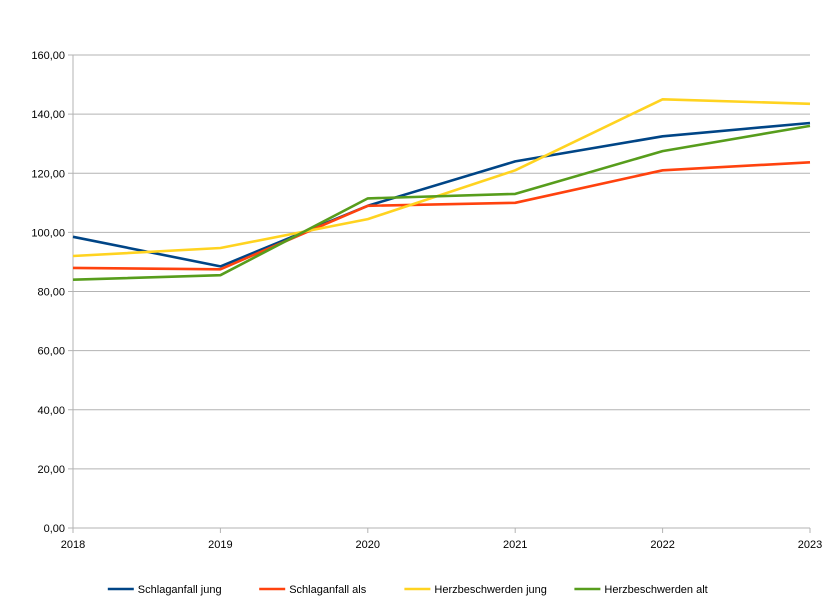  Describe the element at coordinates (48, 233) in the screenshot. I see `y-tick-label: 100,00` at that location.